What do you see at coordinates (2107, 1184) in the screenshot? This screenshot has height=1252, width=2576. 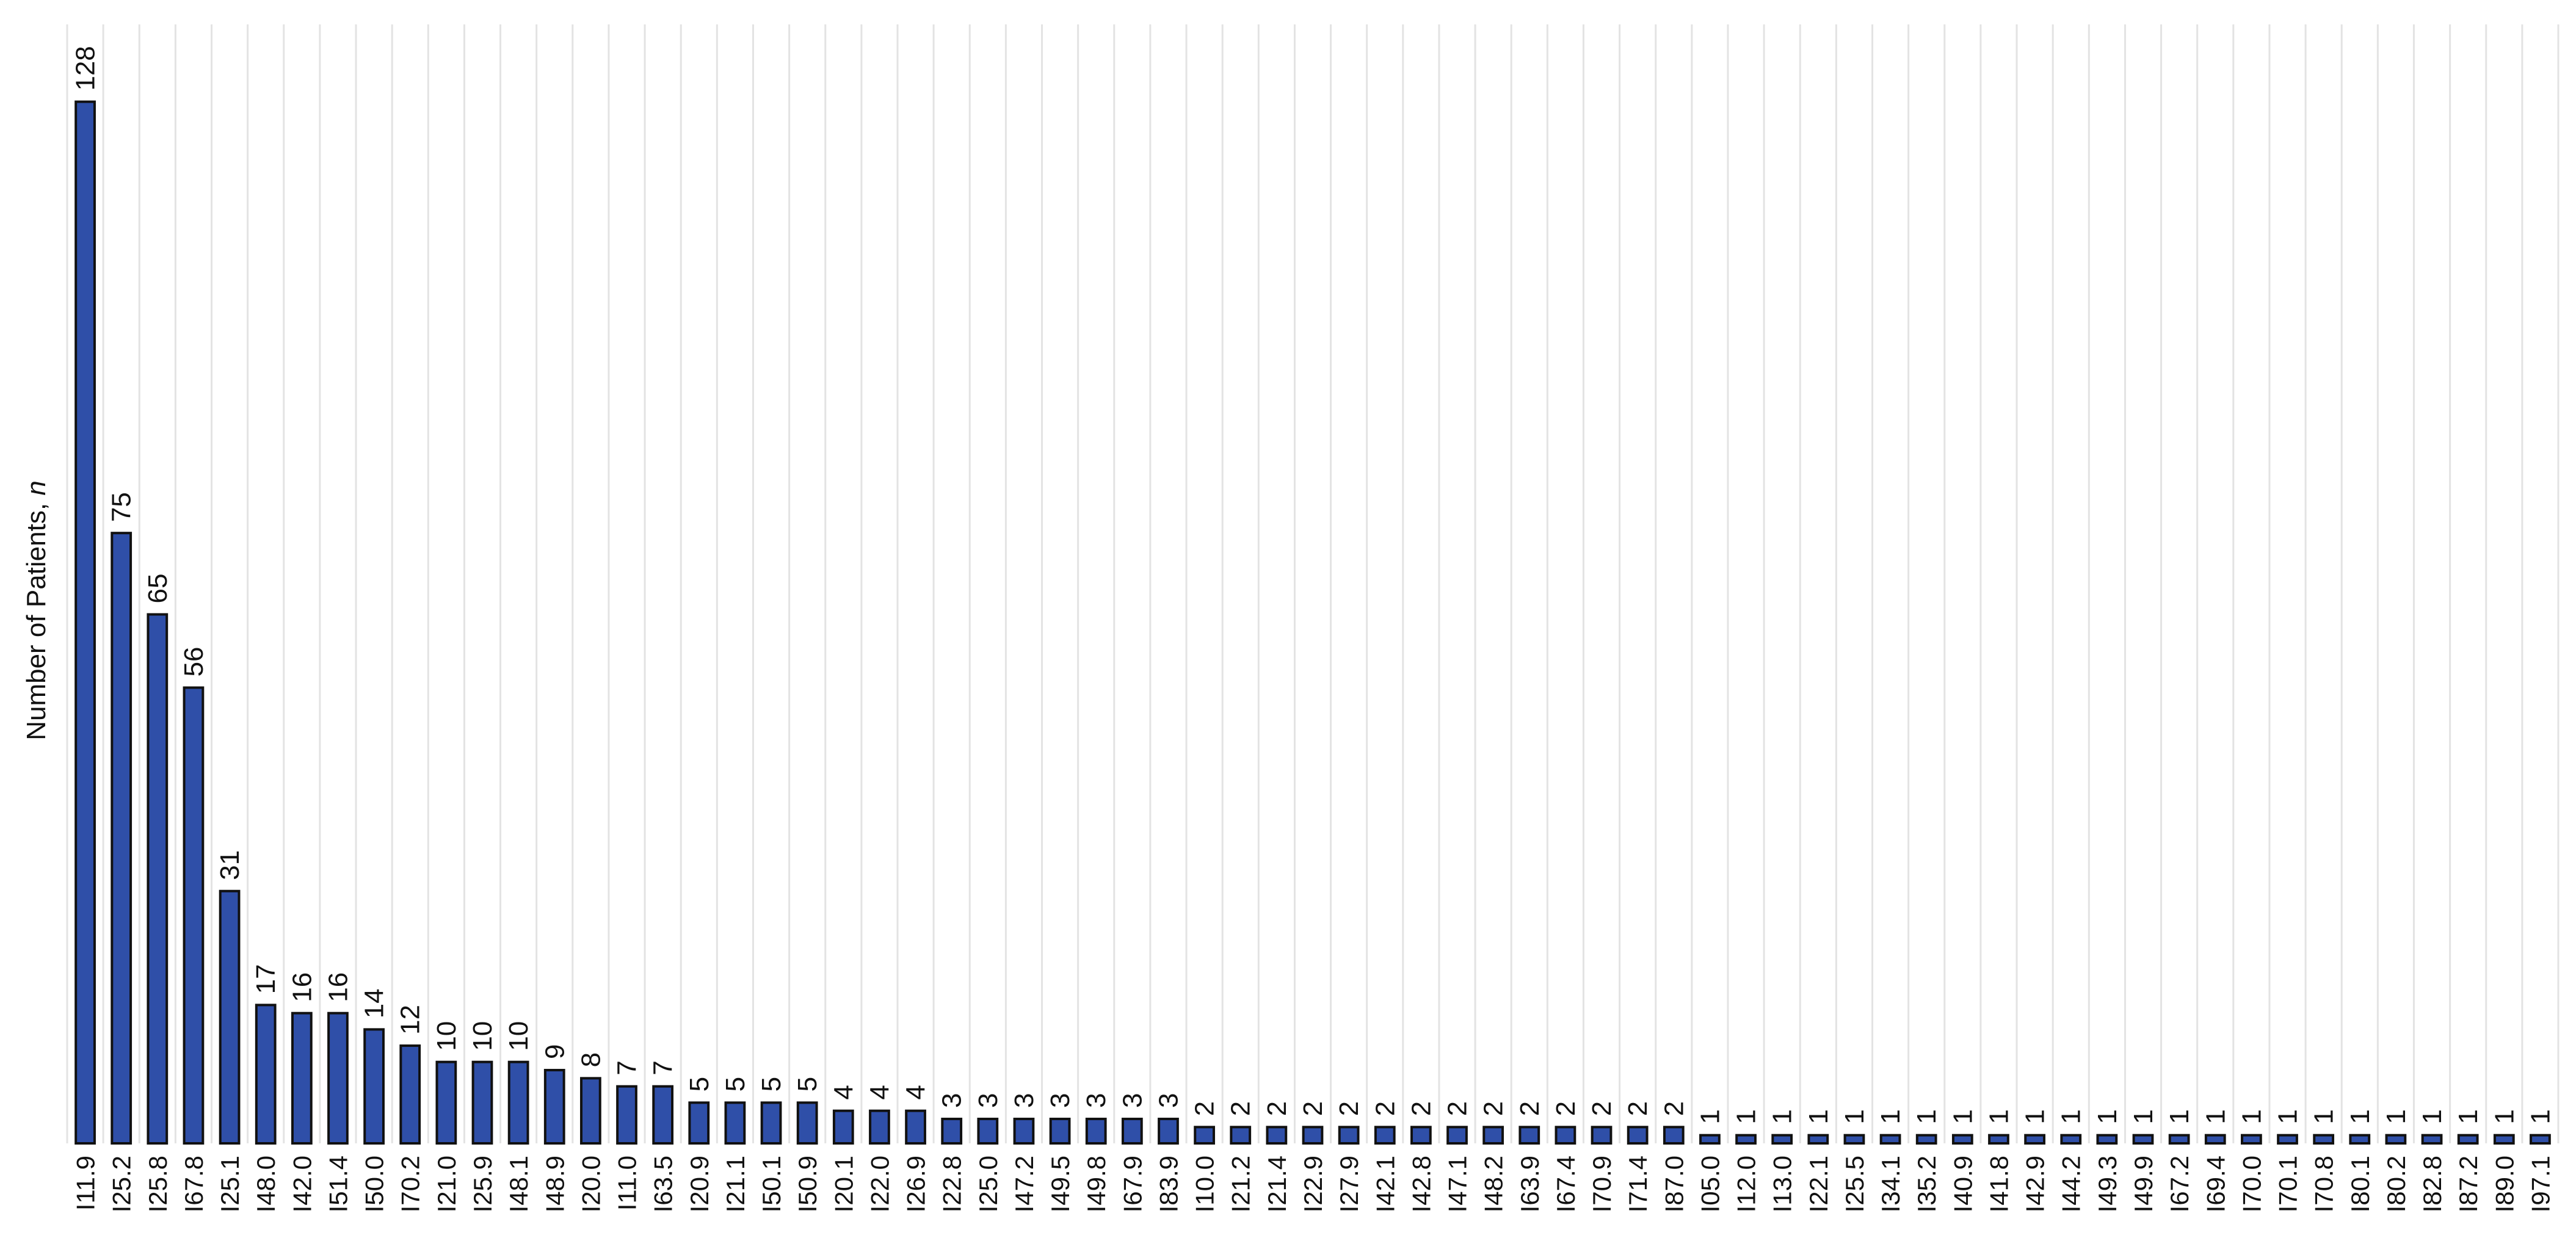 I see `x-tick-label: I49.3` at bounding box center [2107, 1184].